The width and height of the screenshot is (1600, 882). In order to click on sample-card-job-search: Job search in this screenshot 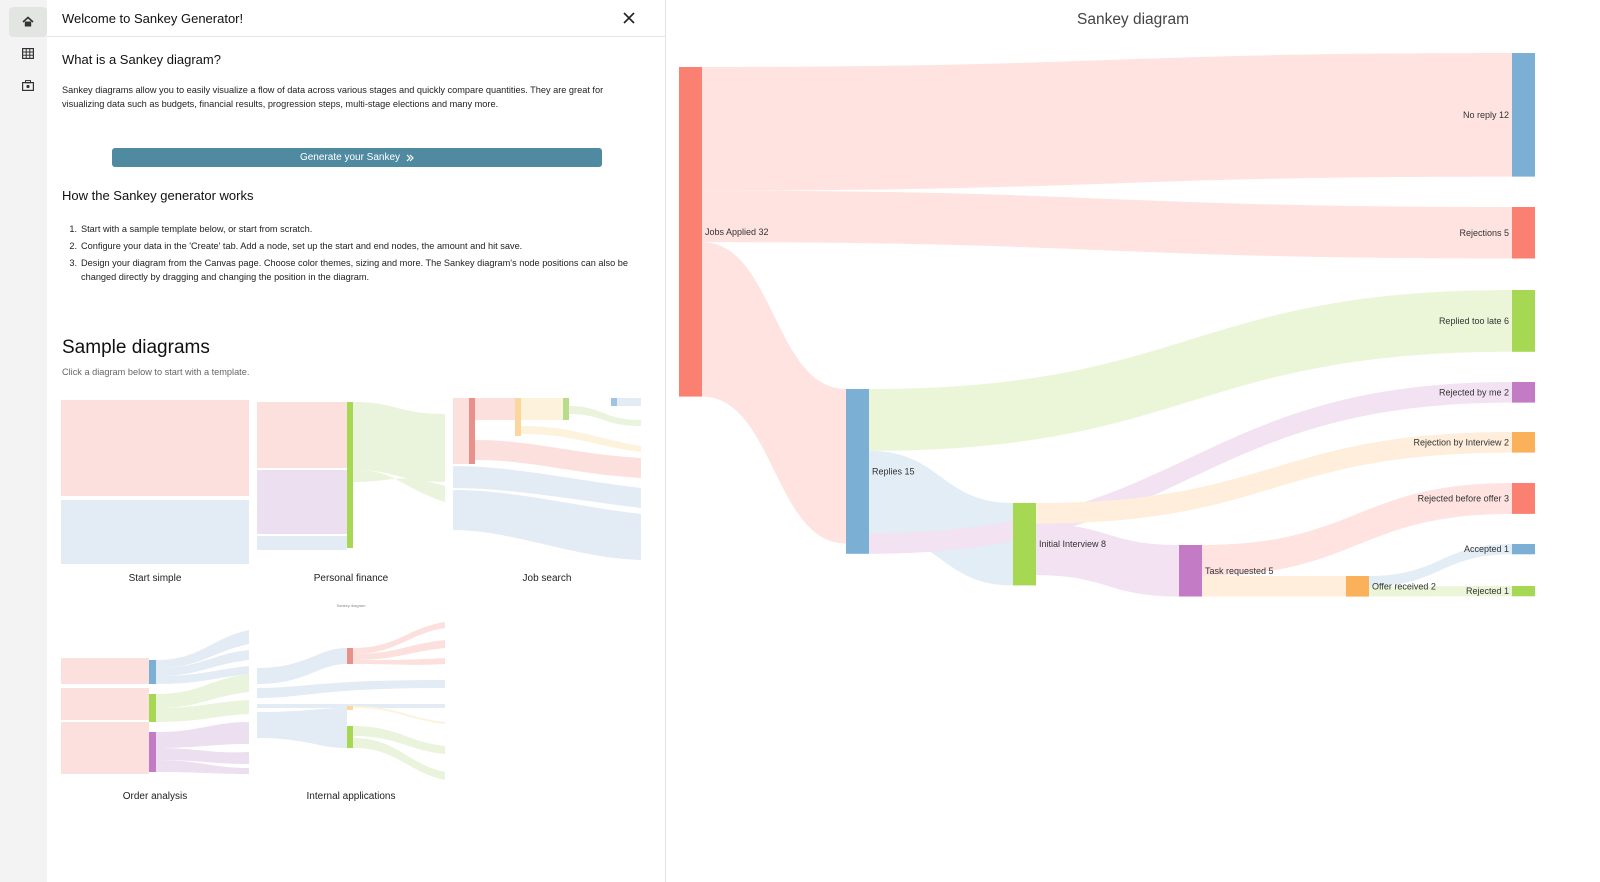, I will do `click(547, 488)`.